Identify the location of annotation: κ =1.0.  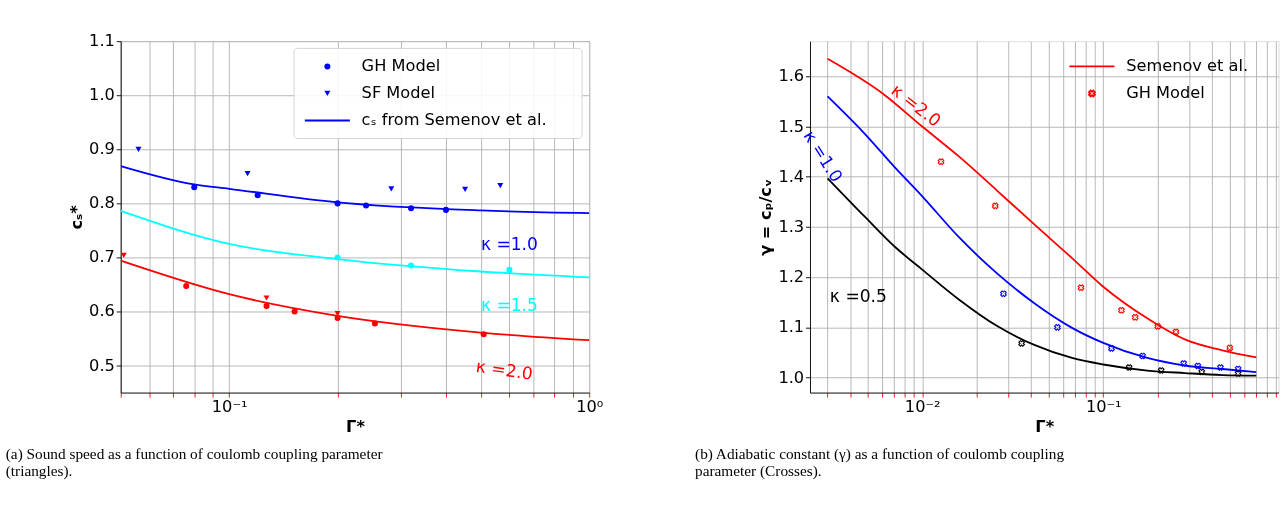
(509, 244).